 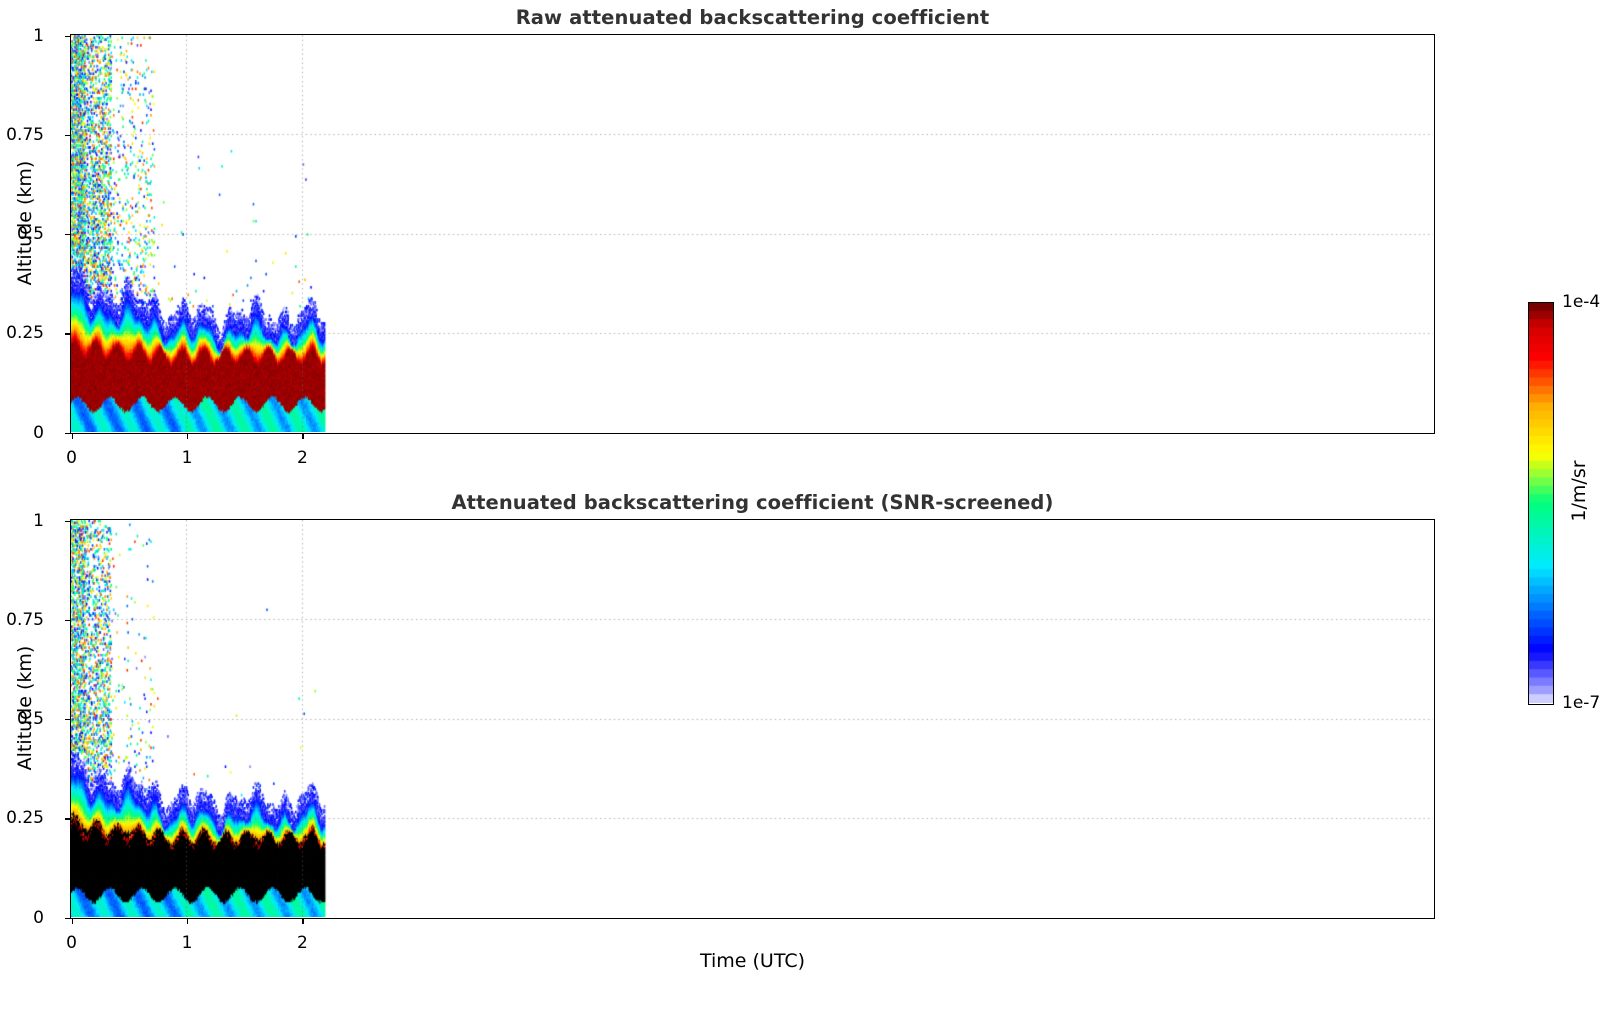 I want to click on colorbar-canvas, so click(x=1541, y=503).